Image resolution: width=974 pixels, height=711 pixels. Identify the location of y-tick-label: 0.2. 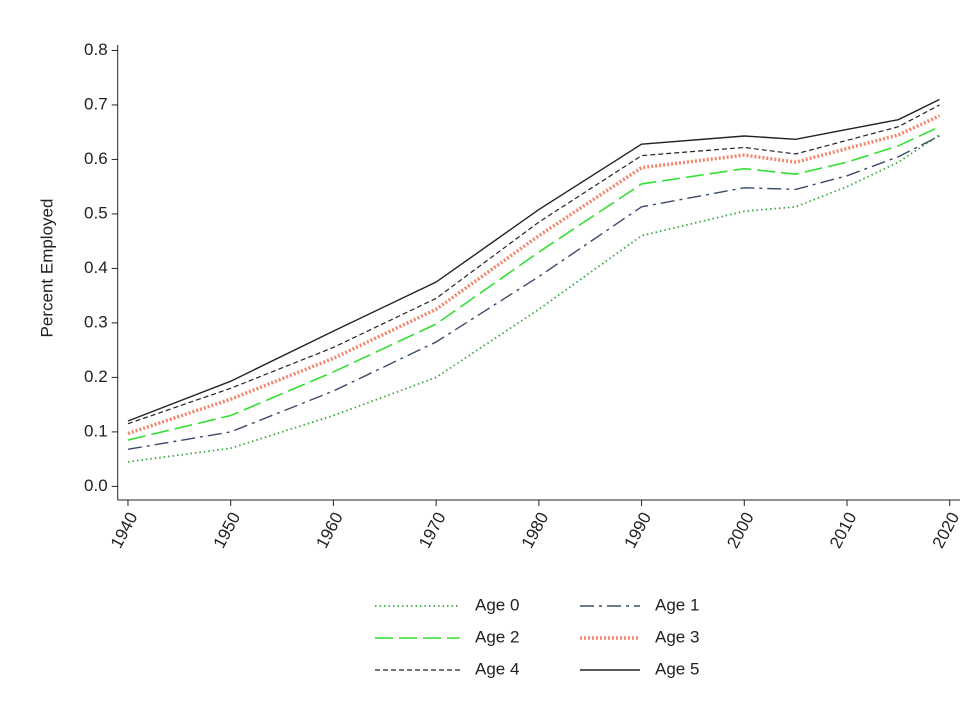
(96, 376).